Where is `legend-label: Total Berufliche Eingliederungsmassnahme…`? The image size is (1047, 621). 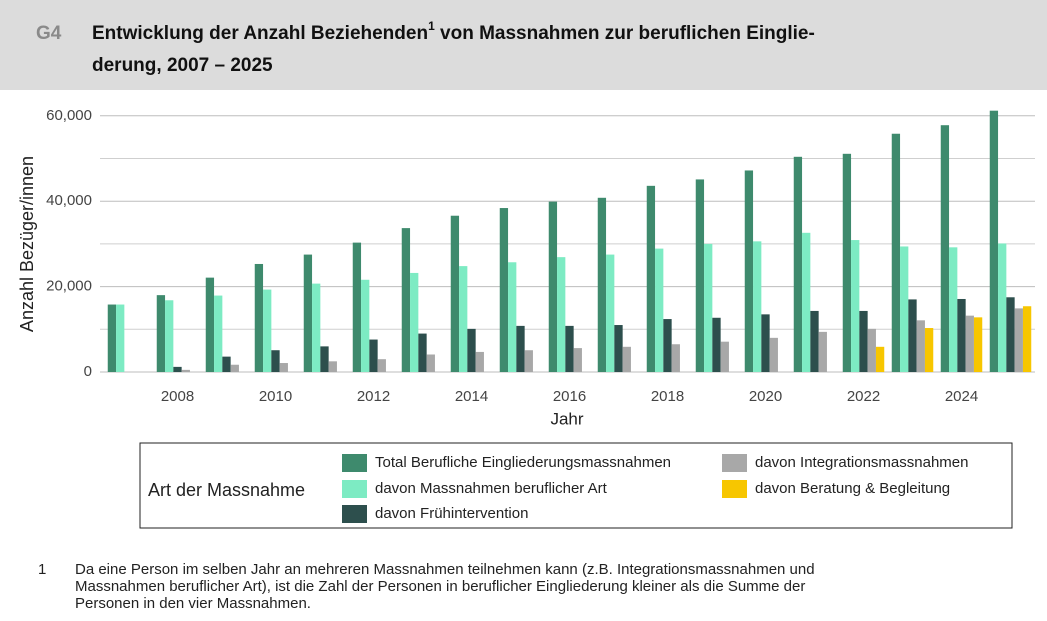
legend-label: Total Berufliche Eingliederungsmassnahme… is located at coordinates (523, 462).